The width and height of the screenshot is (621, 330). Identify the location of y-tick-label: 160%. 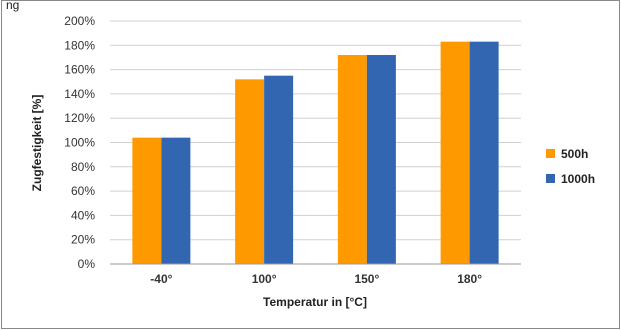
(79, 70).